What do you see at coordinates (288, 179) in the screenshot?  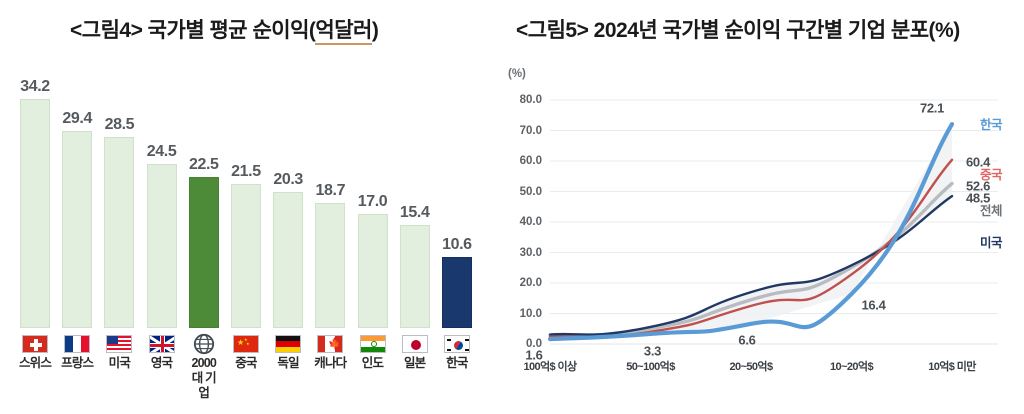 I see `bar-value-label: 20.3` at bounding box center [288, 179].